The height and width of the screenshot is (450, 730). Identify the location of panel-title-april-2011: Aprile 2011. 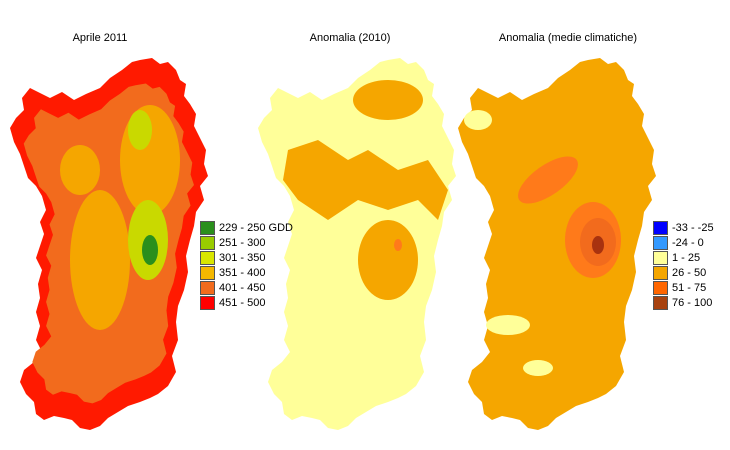
(100, 38).